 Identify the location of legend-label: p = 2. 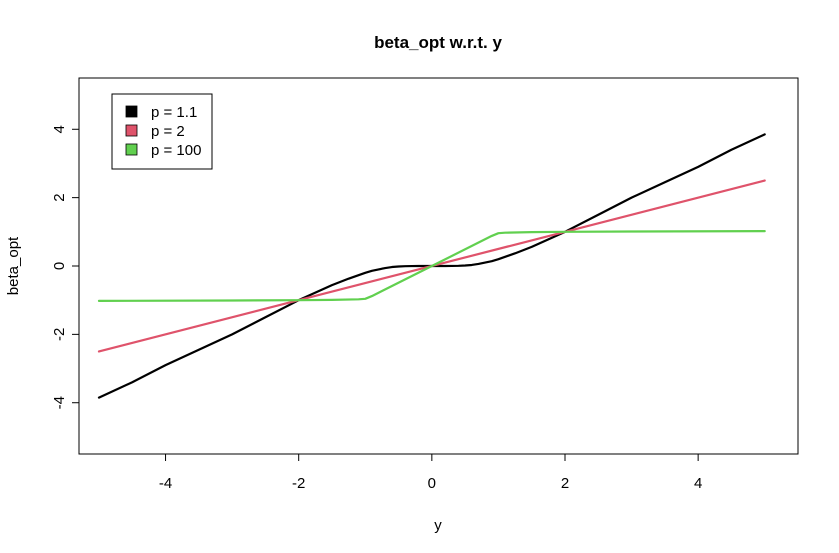
(168, 131).